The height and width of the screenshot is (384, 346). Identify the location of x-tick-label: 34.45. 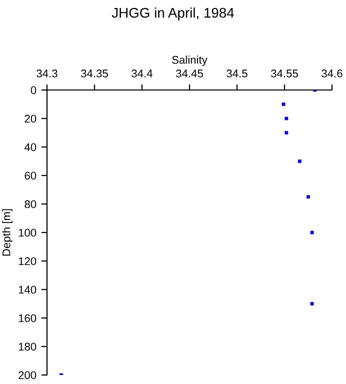
(189, 74).